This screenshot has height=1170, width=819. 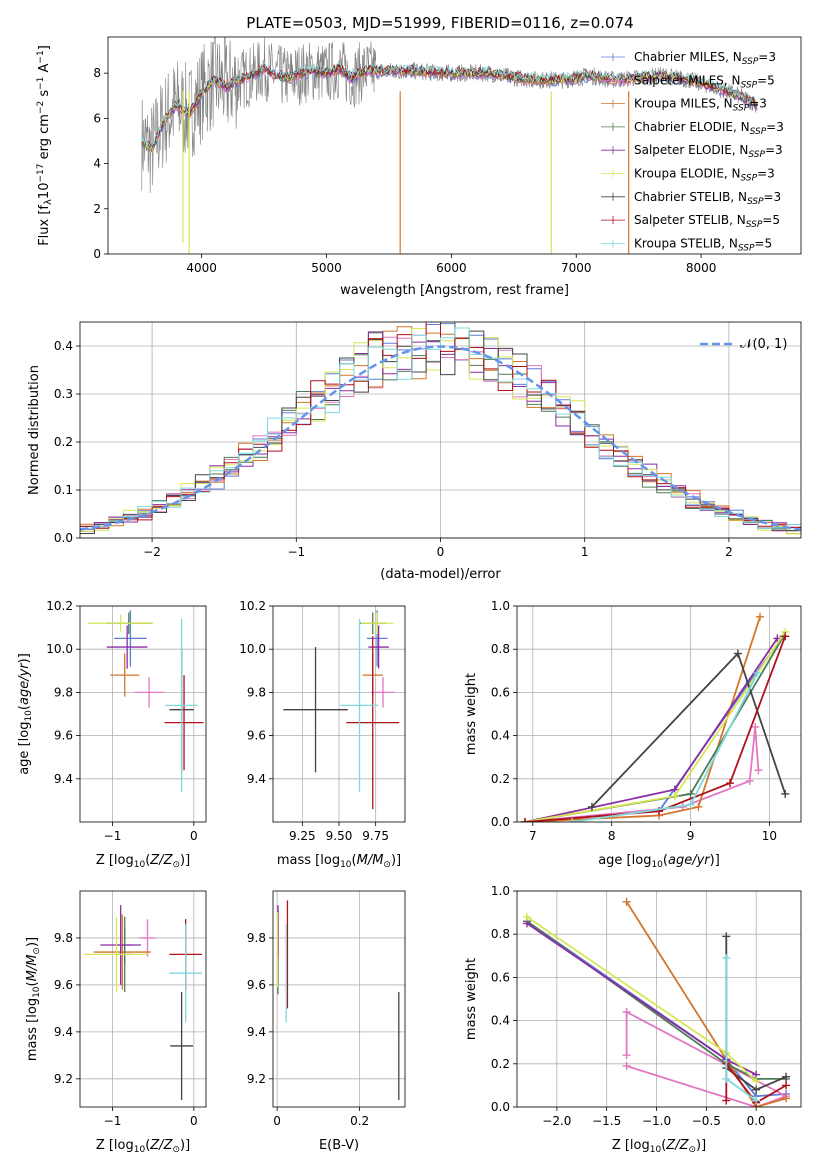 I want to click on label-part: Z [log, so click(x=115, y=1145).